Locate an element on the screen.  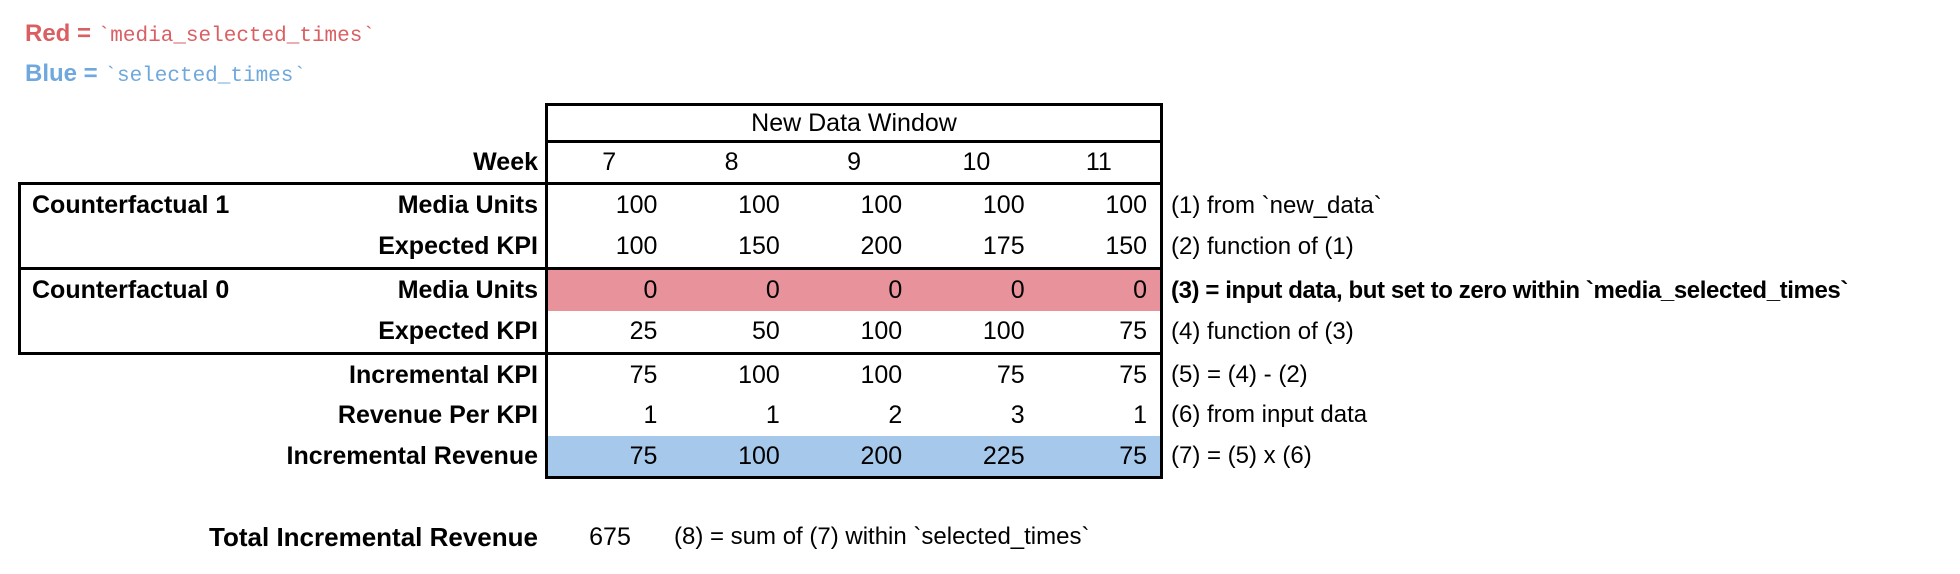
table-row: 75 100 100 75 75 is located at coordinates (854, 375).